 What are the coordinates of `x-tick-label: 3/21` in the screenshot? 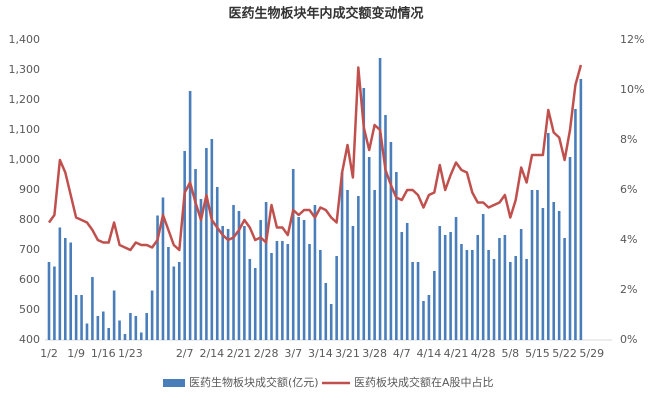 It's located at (347, 353).